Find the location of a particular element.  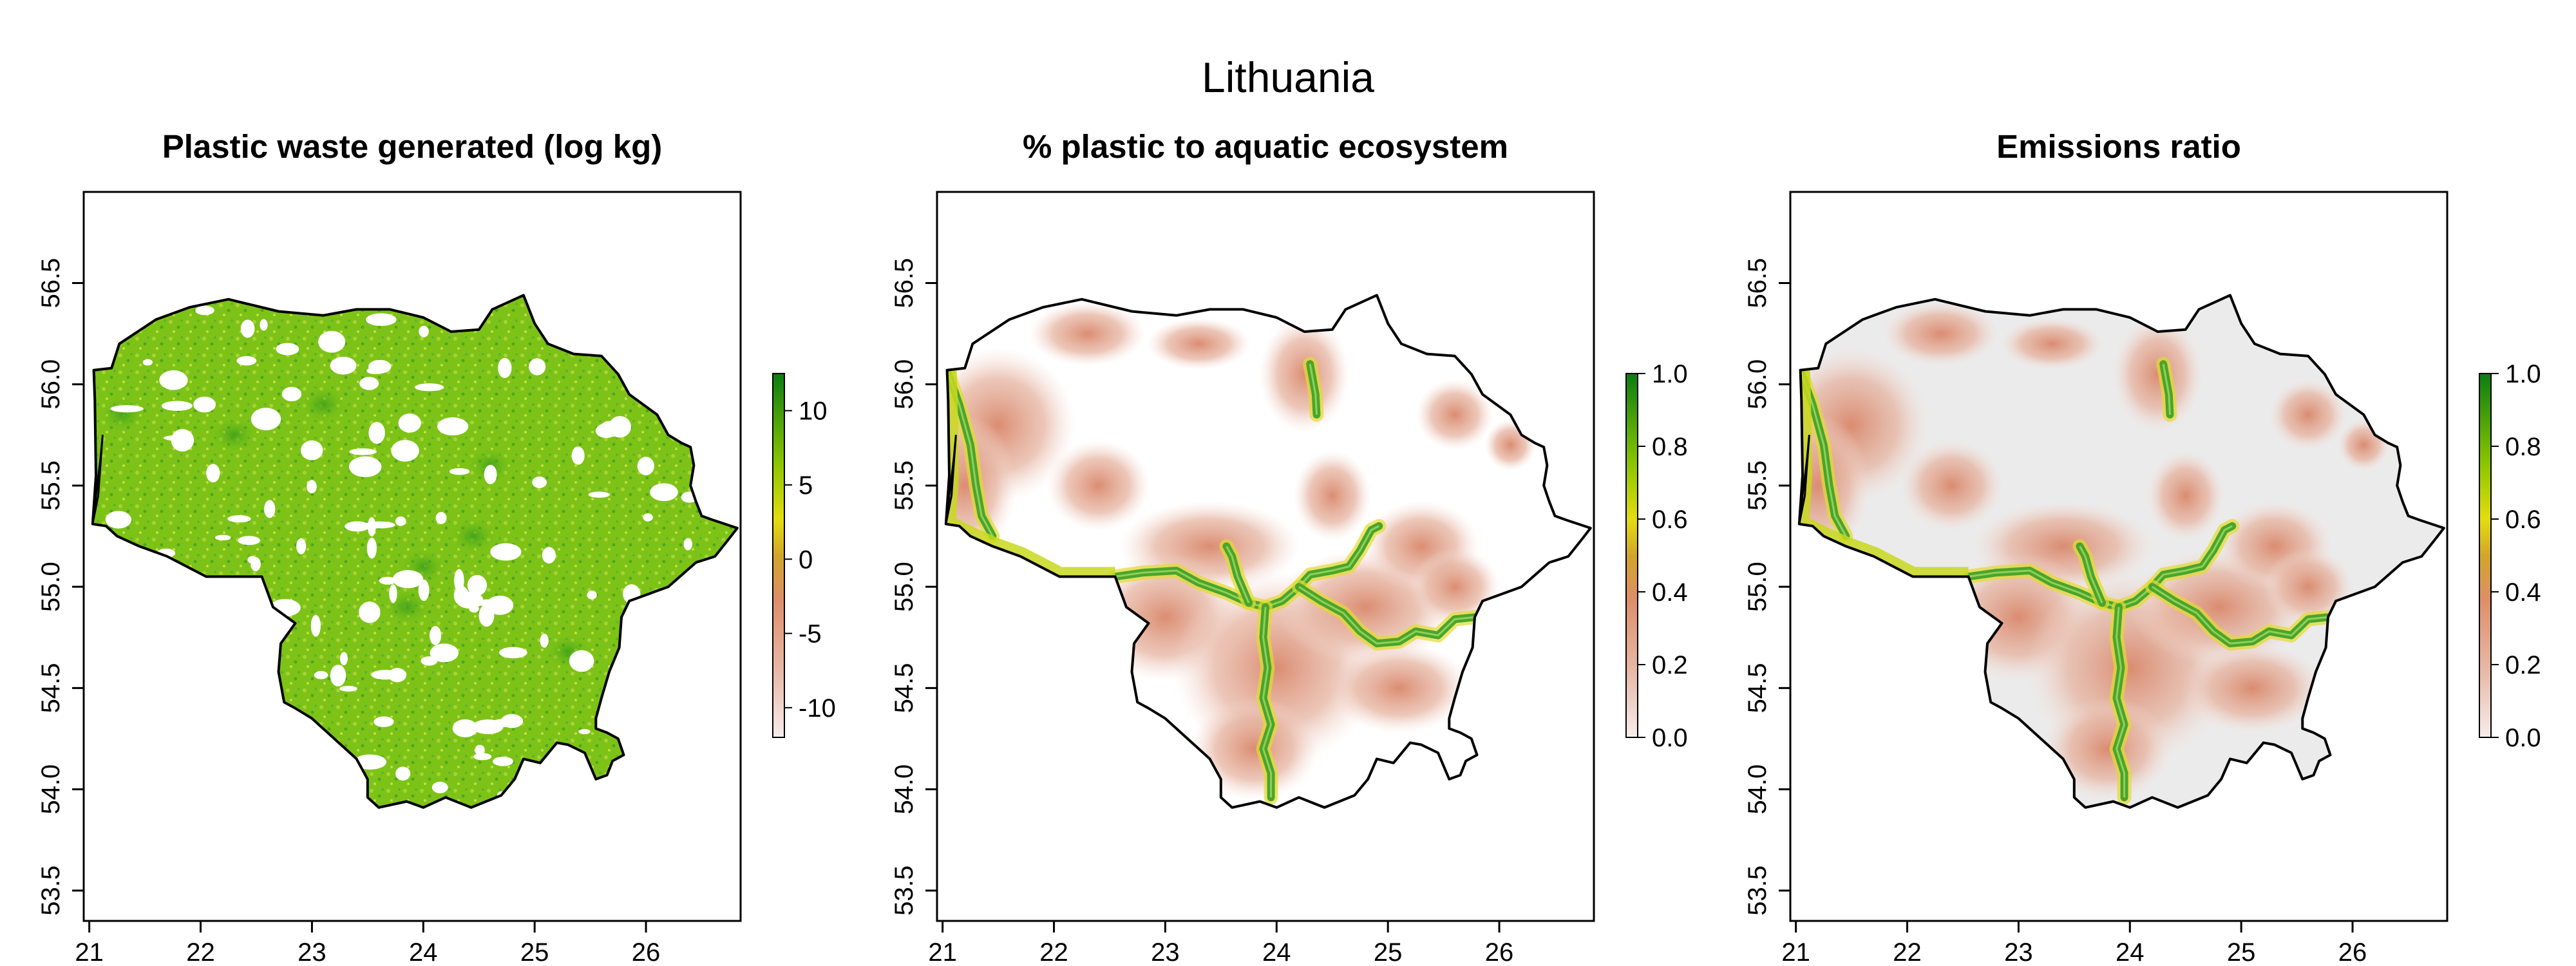

curonian-spit is located at coordinates (951, 480).